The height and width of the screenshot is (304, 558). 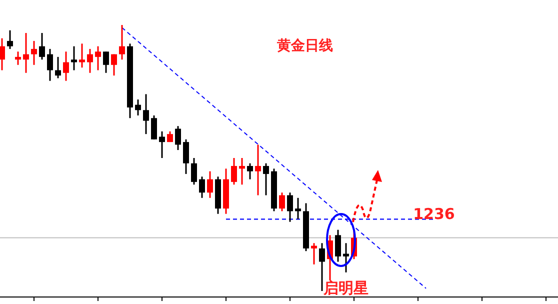 I want to click on annotation: 1236, so click(x=434, y=214).